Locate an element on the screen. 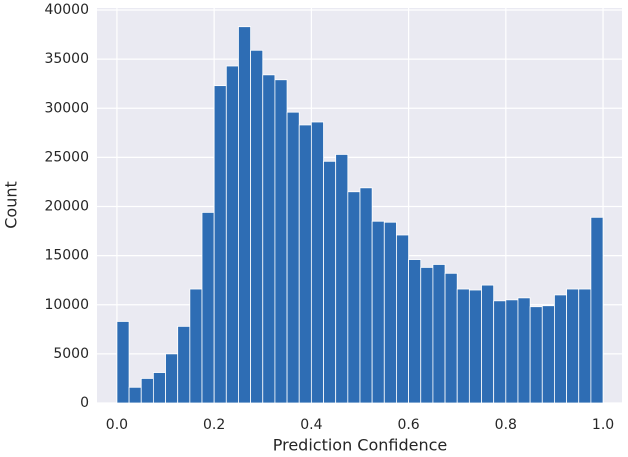 This screenshot has height=457, width=628. y-tick-label: 40000 is located at coordinates (66, 10).